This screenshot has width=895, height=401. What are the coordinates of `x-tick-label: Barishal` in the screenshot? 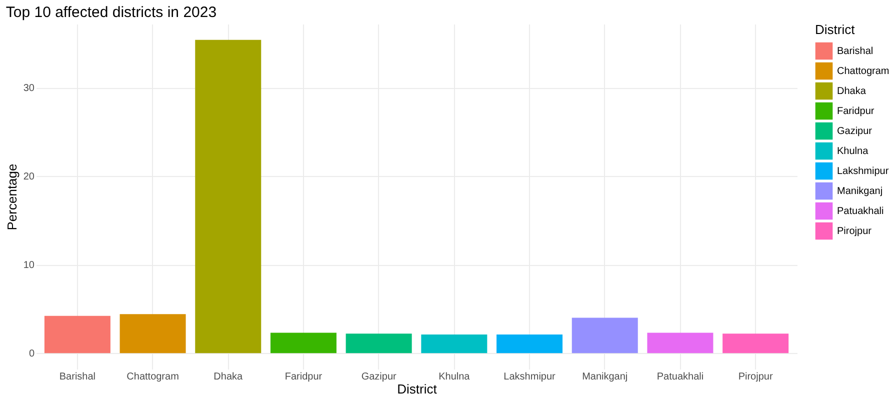 It's located at (77, 377).